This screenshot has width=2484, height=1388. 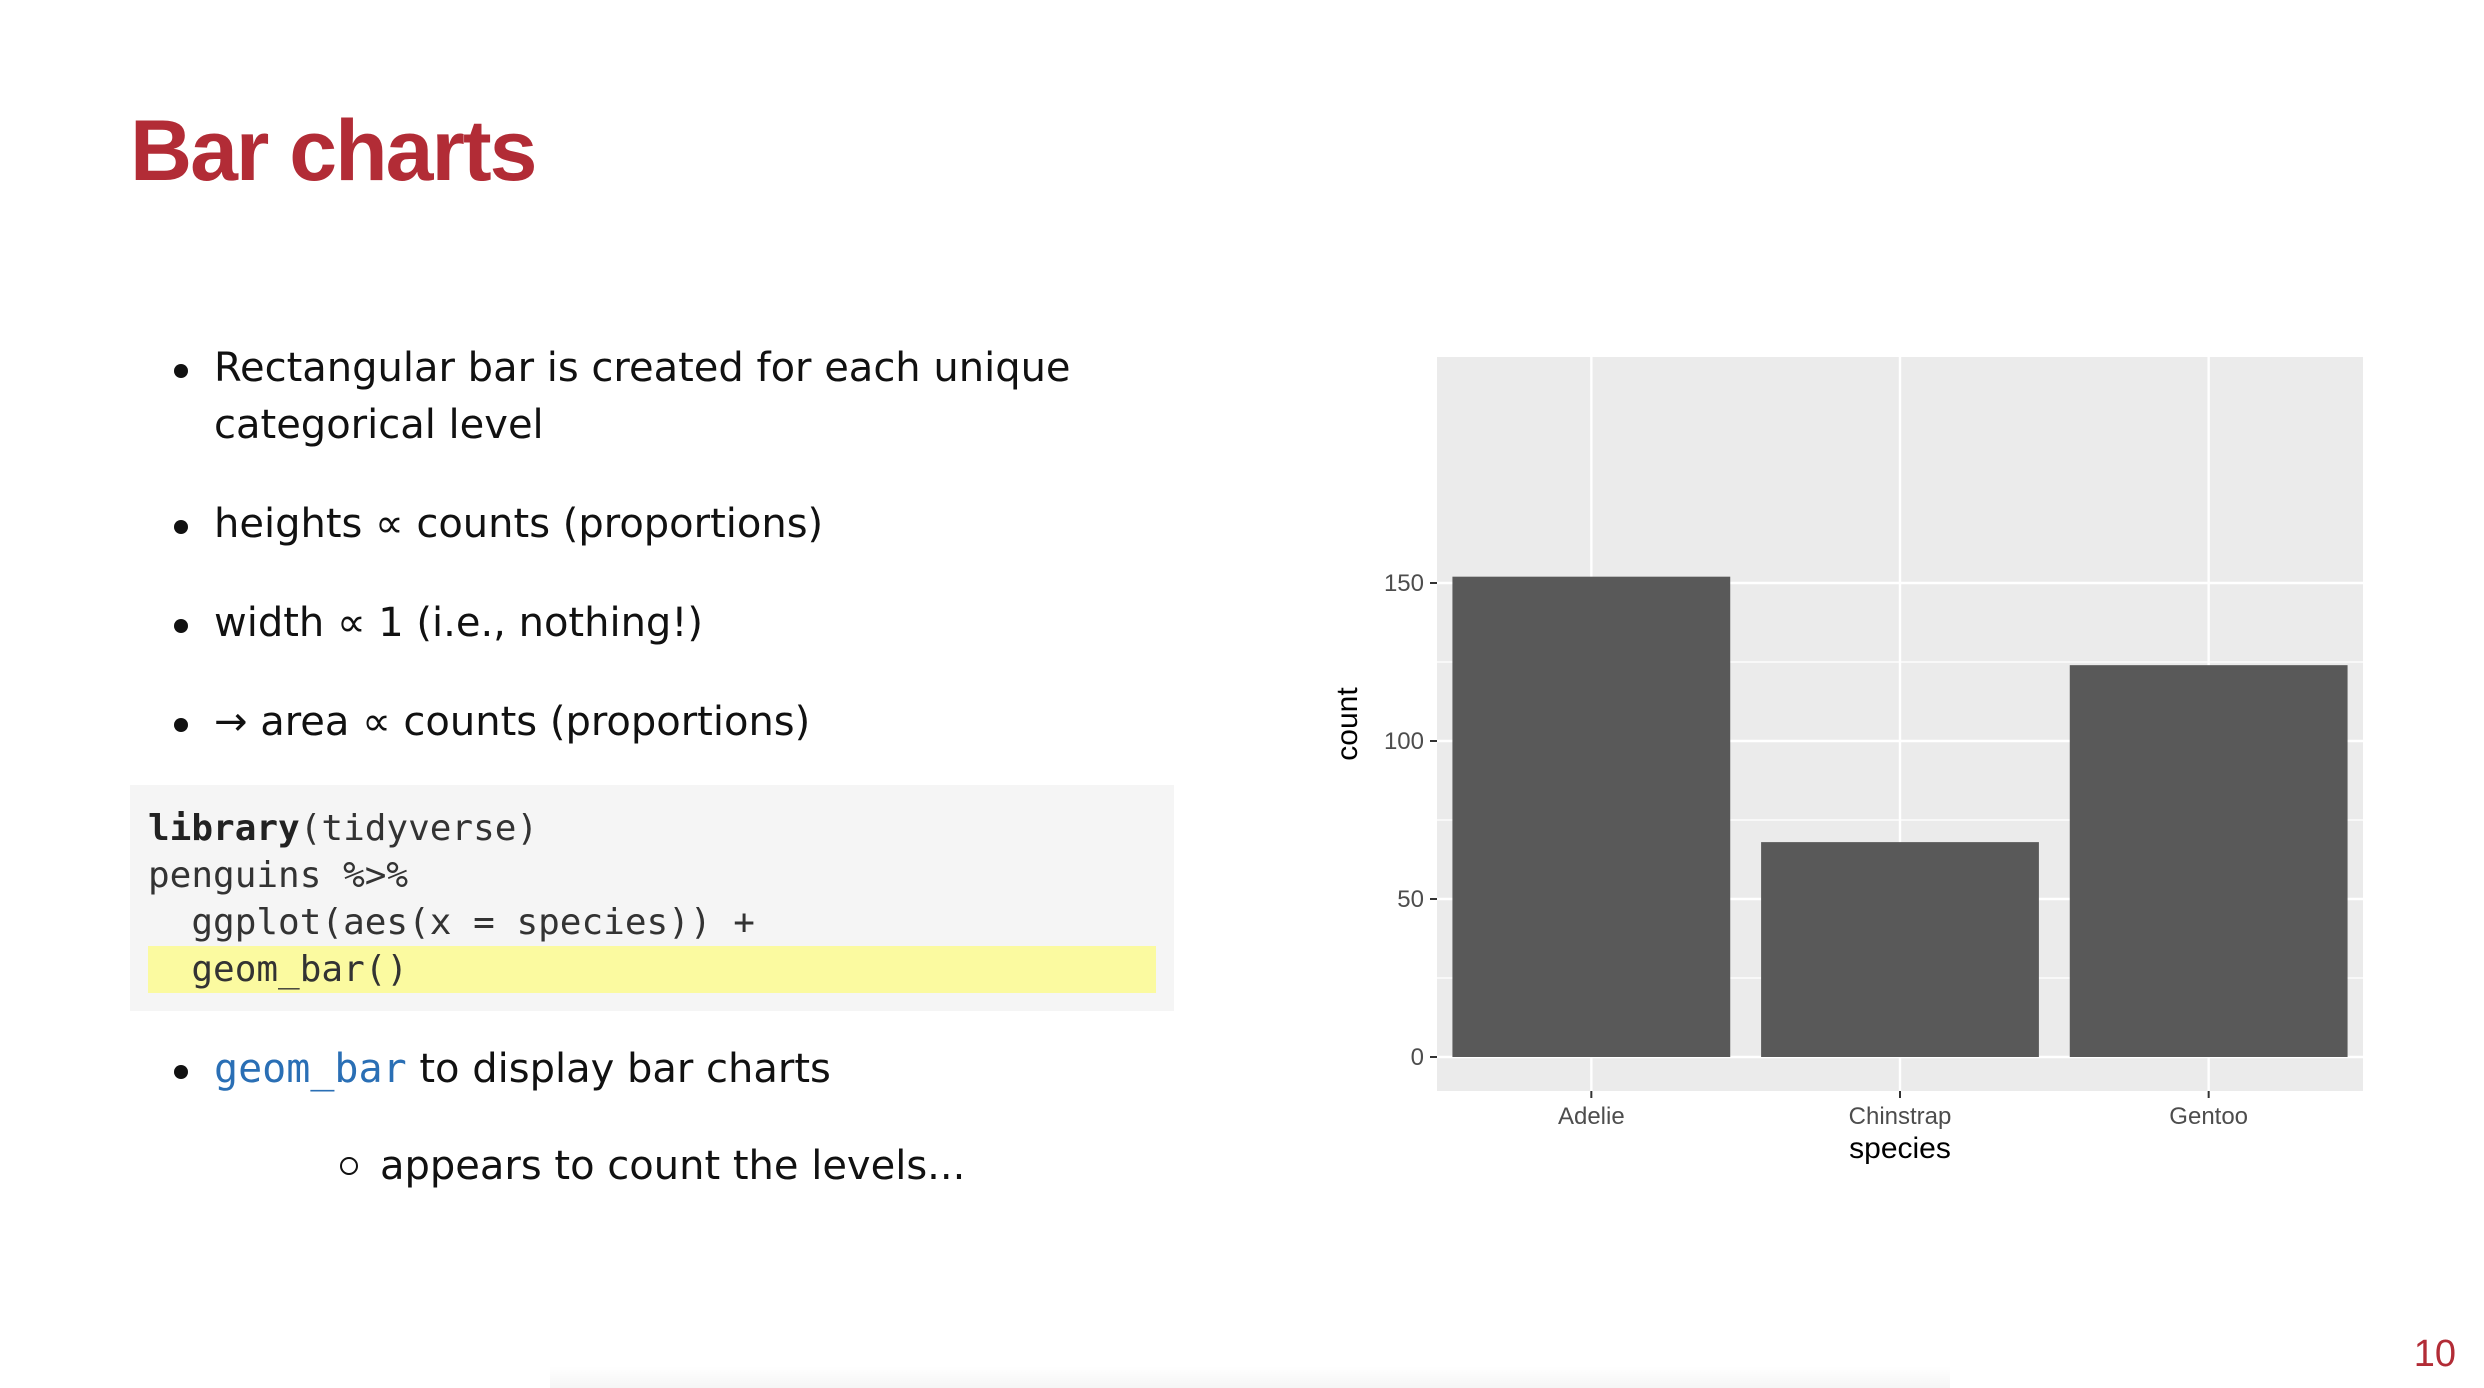 What do you see at coordinates (1417, 1057) in the screenshot?
I see `y-tick-label: 0` at bounding box center [1417, 1057].